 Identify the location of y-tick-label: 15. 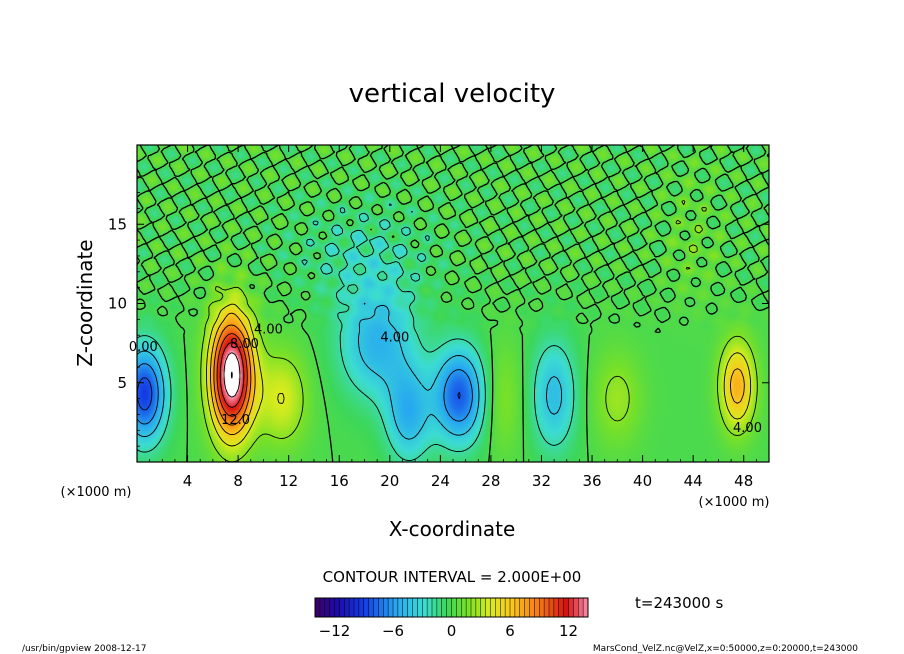
(117, 224).